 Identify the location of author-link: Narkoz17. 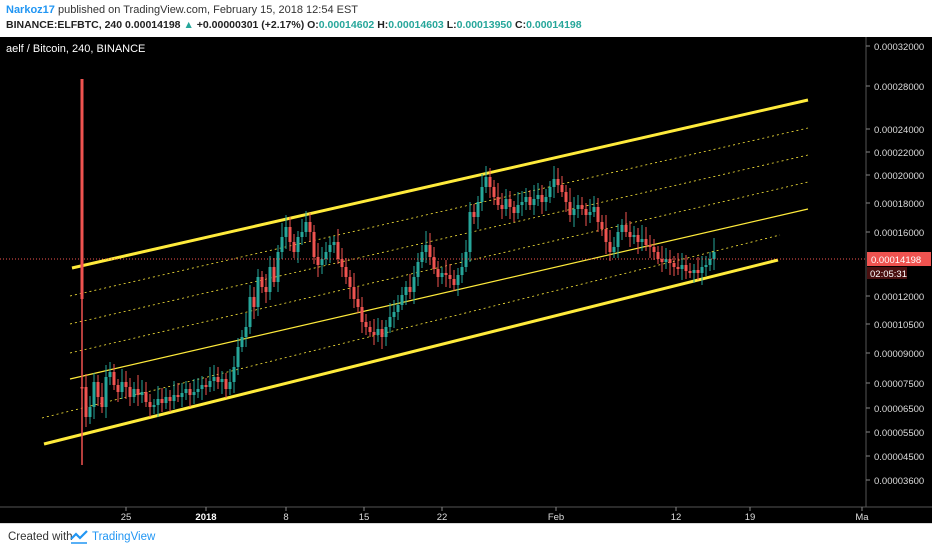
(30, 10).